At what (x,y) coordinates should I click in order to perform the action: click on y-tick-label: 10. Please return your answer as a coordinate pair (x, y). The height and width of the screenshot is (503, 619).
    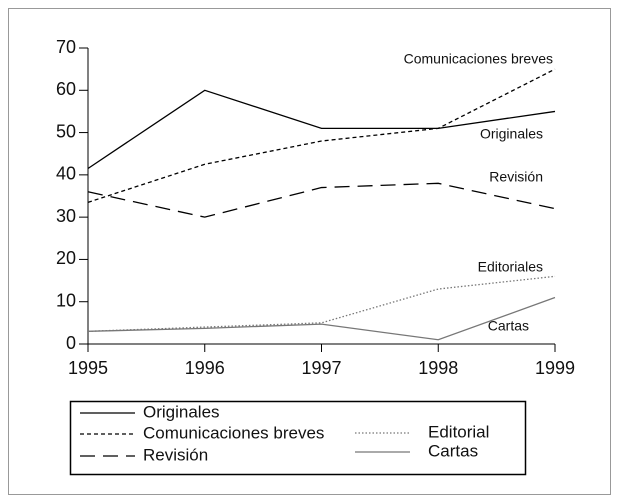
    Looking at the image, I should click on (66, 300).